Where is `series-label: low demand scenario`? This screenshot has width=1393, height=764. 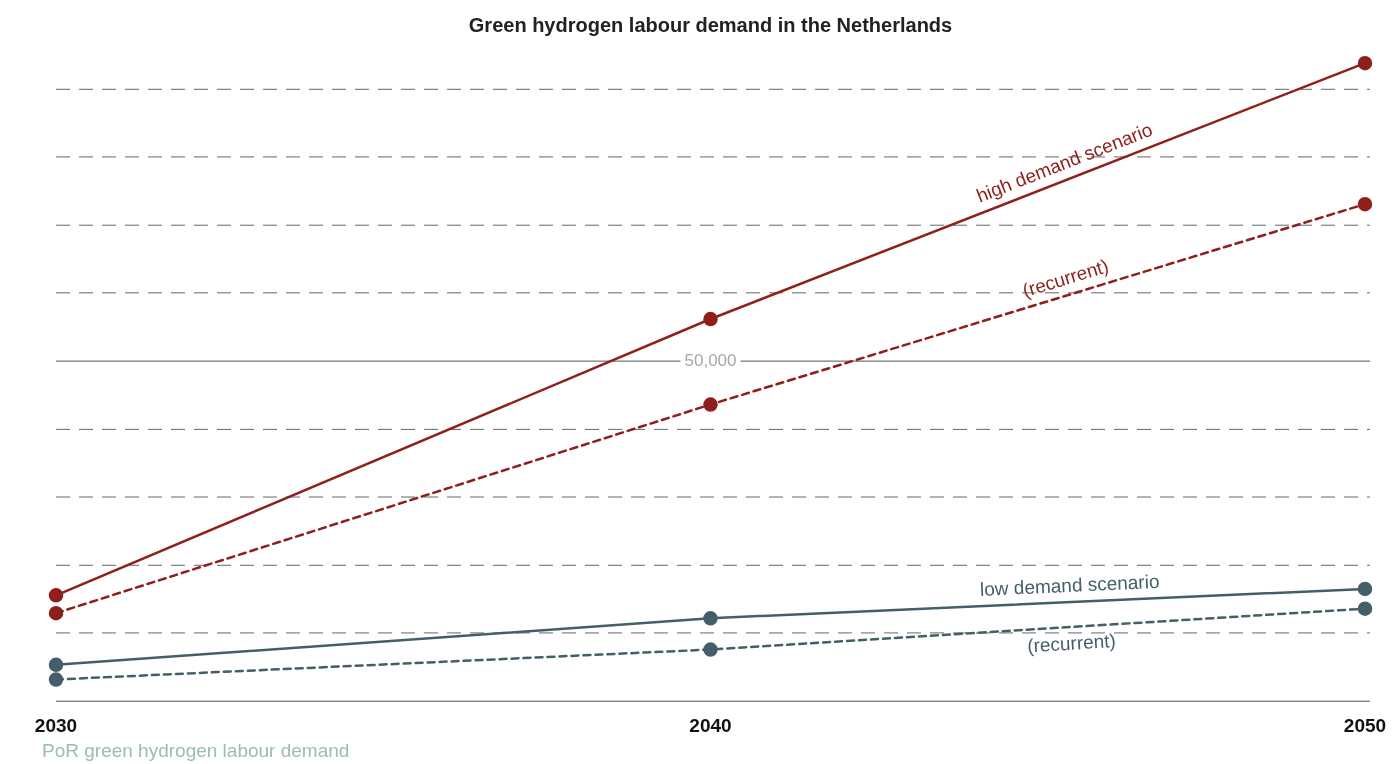 series-label: low demand scenario is located at coordinates (1069, 585).